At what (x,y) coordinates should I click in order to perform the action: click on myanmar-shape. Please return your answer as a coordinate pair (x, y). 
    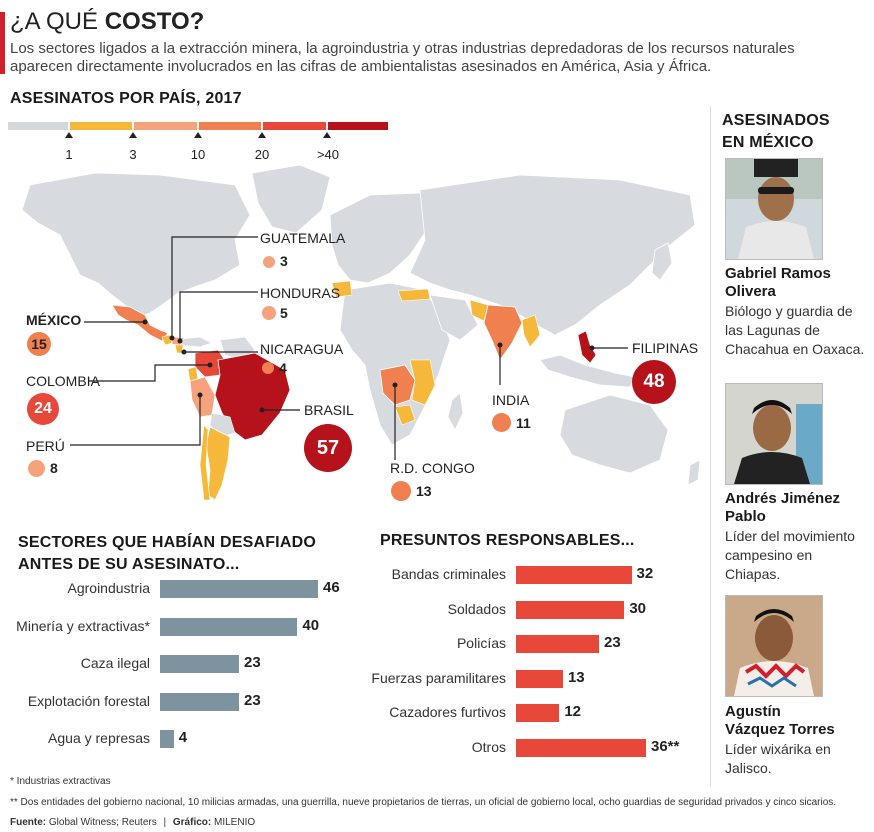
    Looking at the image, I should click on (531, 331).